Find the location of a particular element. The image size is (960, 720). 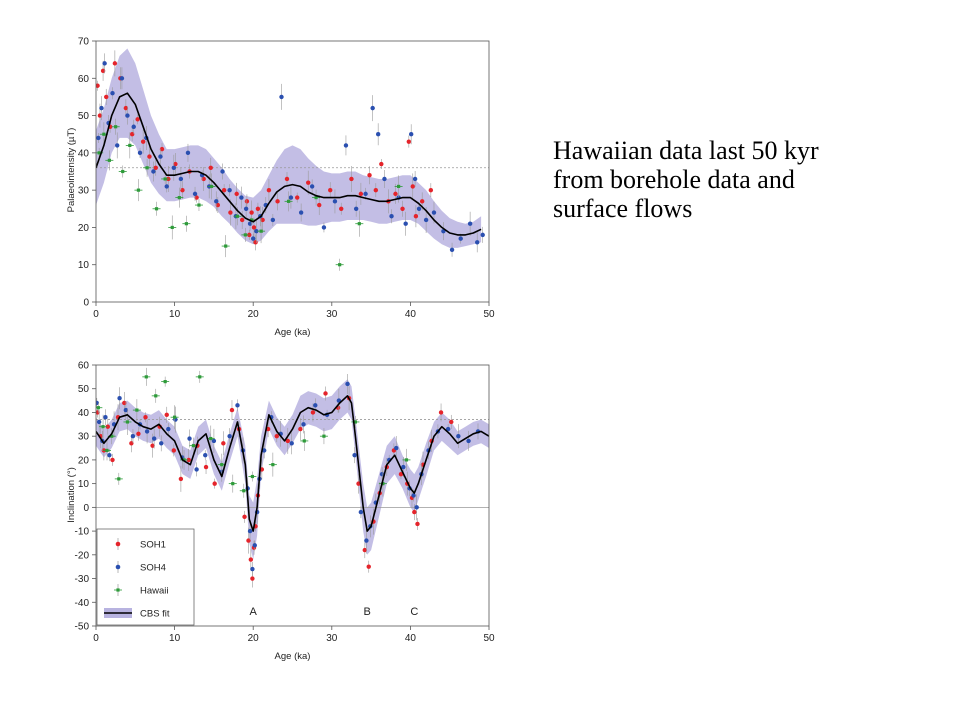

legend-hawaii-swatch is located at coordinates (118, 590).